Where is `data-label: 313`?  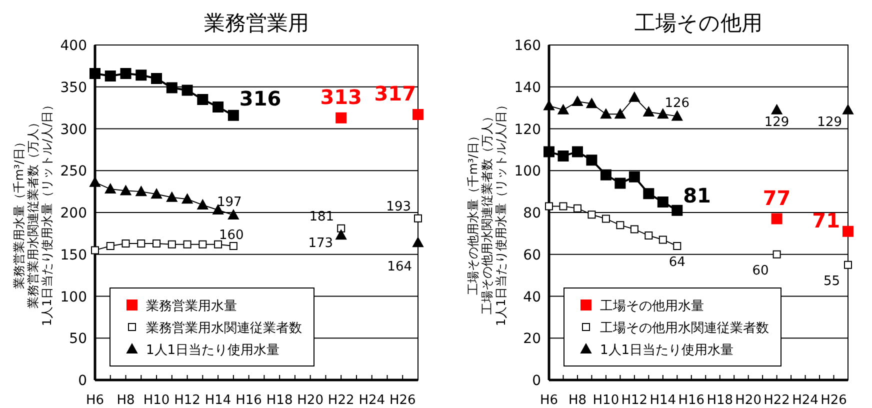 data-label: 313 is located at coordinates (341, 96).